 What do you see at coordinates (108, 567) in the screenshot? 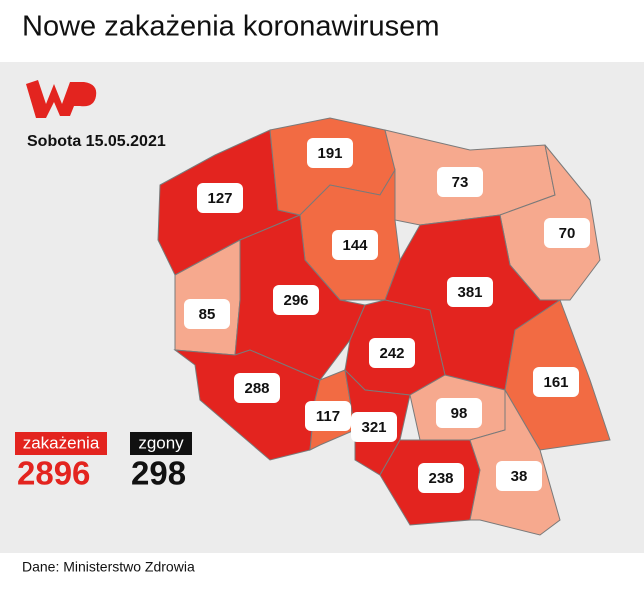
I see `source: Dane: Ministerstwo Zdrowia` at bounding box center [108, 567].